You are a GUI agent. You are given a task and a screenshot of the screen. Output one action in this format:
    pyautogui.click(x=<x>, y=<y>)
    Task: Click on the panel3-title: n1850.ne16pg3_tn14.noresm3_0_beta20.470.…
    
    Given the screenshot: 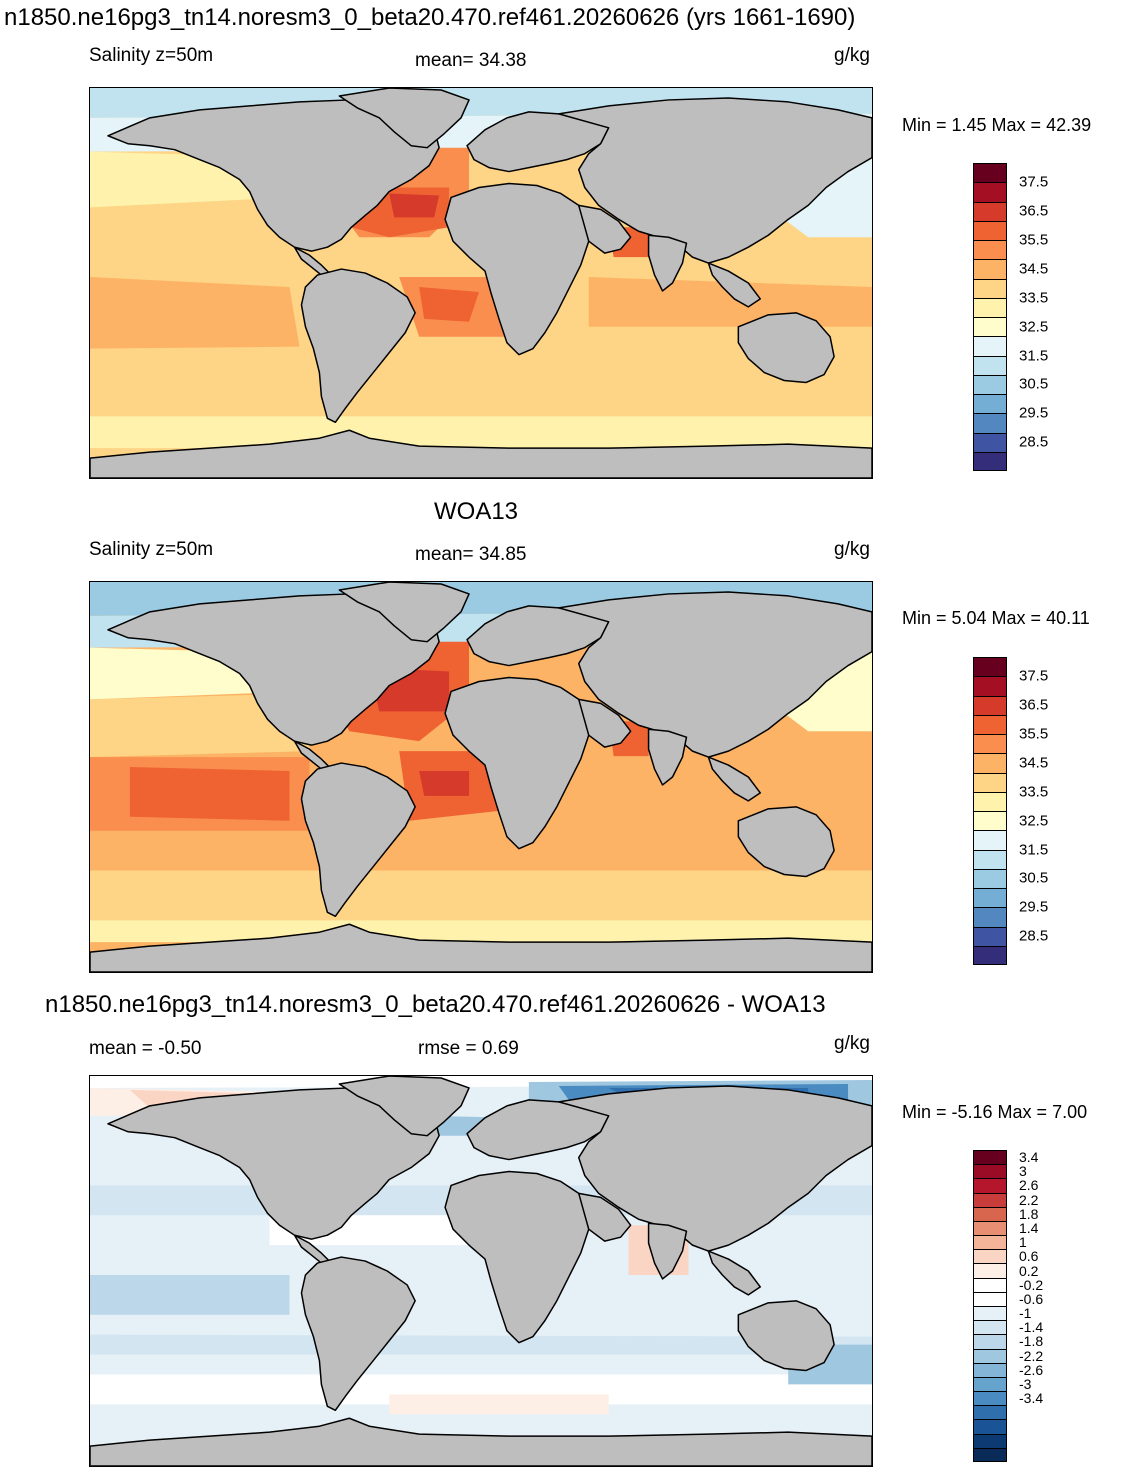 What is the action you would take?
    pyautogui.click(x=435, y=1004)
    